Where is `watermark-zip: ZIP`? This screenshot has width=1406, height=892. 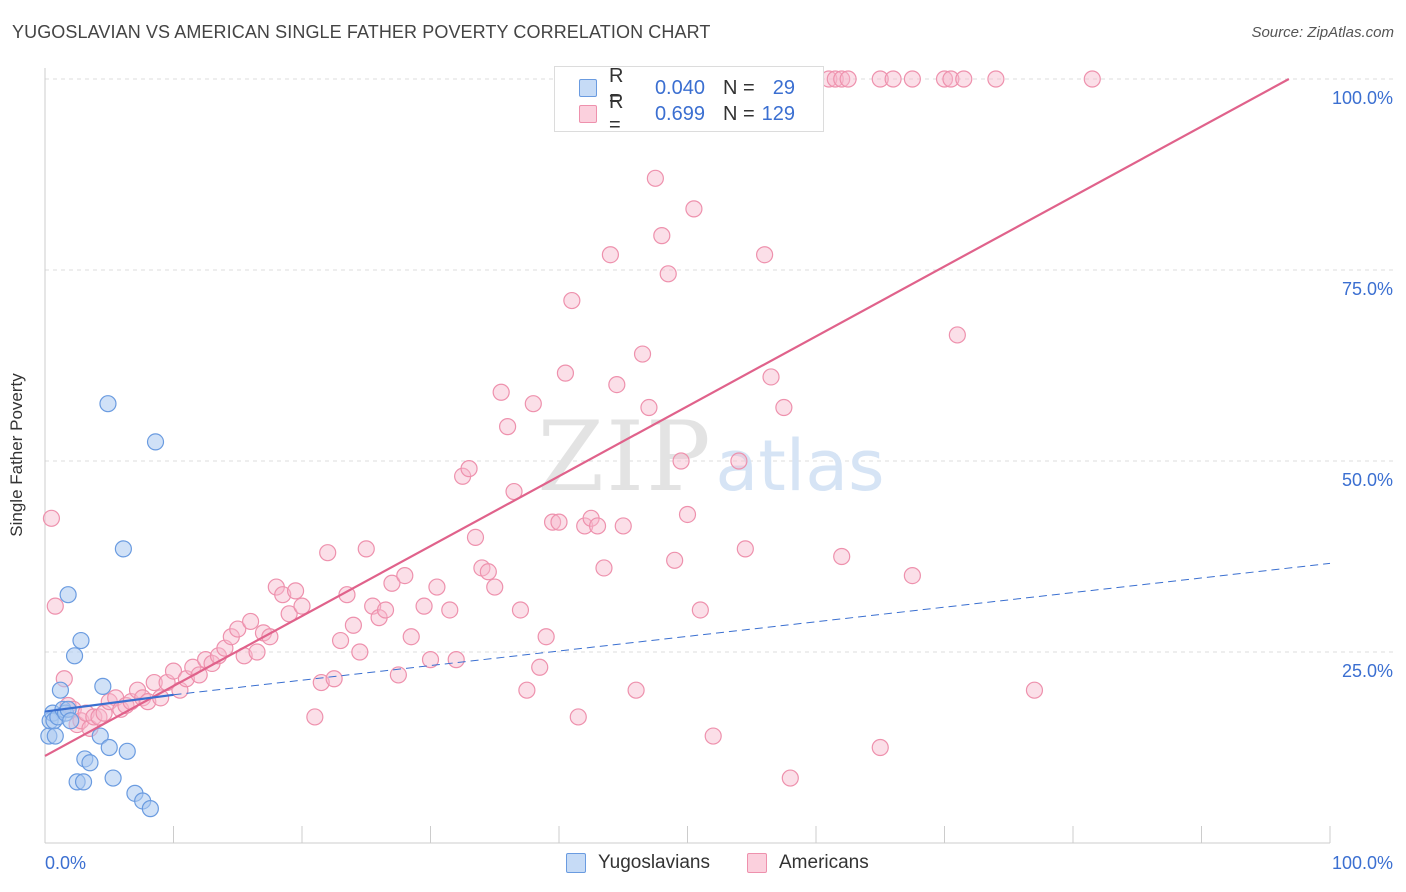 watermark-zip: ZIP is located at coordinates (624, 457).